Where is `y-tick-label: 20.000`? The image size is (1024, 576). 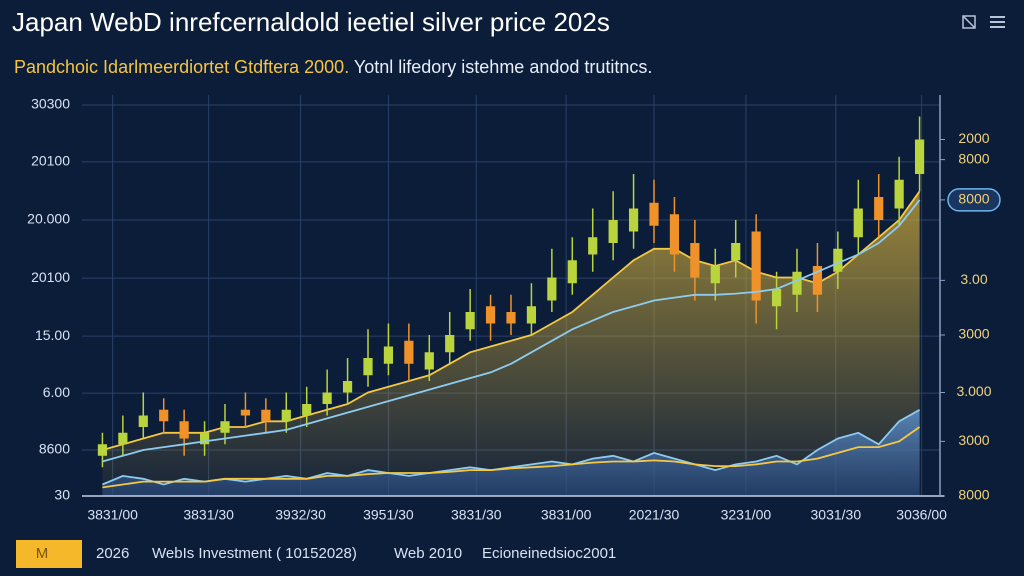 y-tick-label: 20.000 is located at coordinates (48, 219).